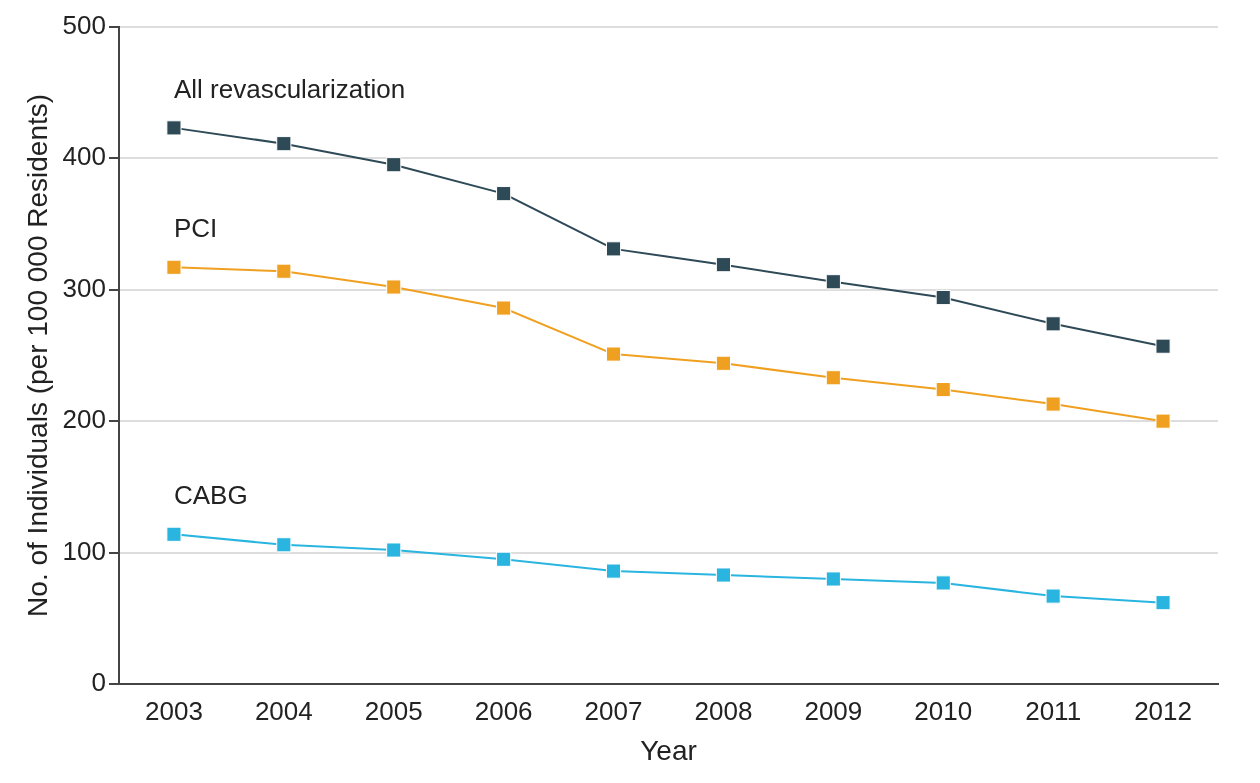 This screenshot has width=1260, height=783. What do you see at coordinates (283, 710) in the screenshot?
I see `x-tick-label: 2004` at bounding box center [283, 710].